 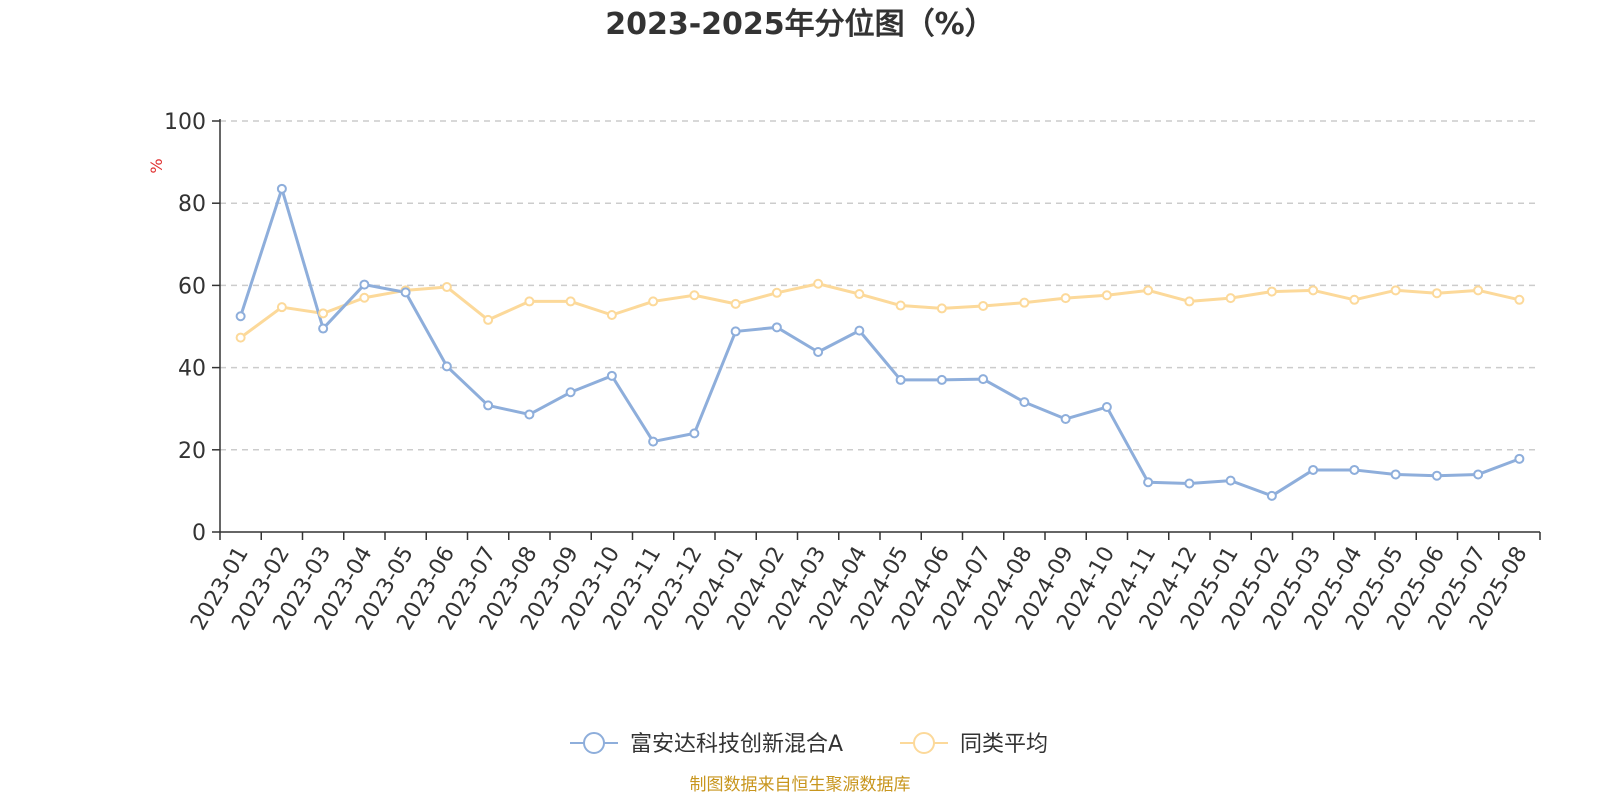 I want to click on legend-label: 同类平均, so click(x=1004, y=744).